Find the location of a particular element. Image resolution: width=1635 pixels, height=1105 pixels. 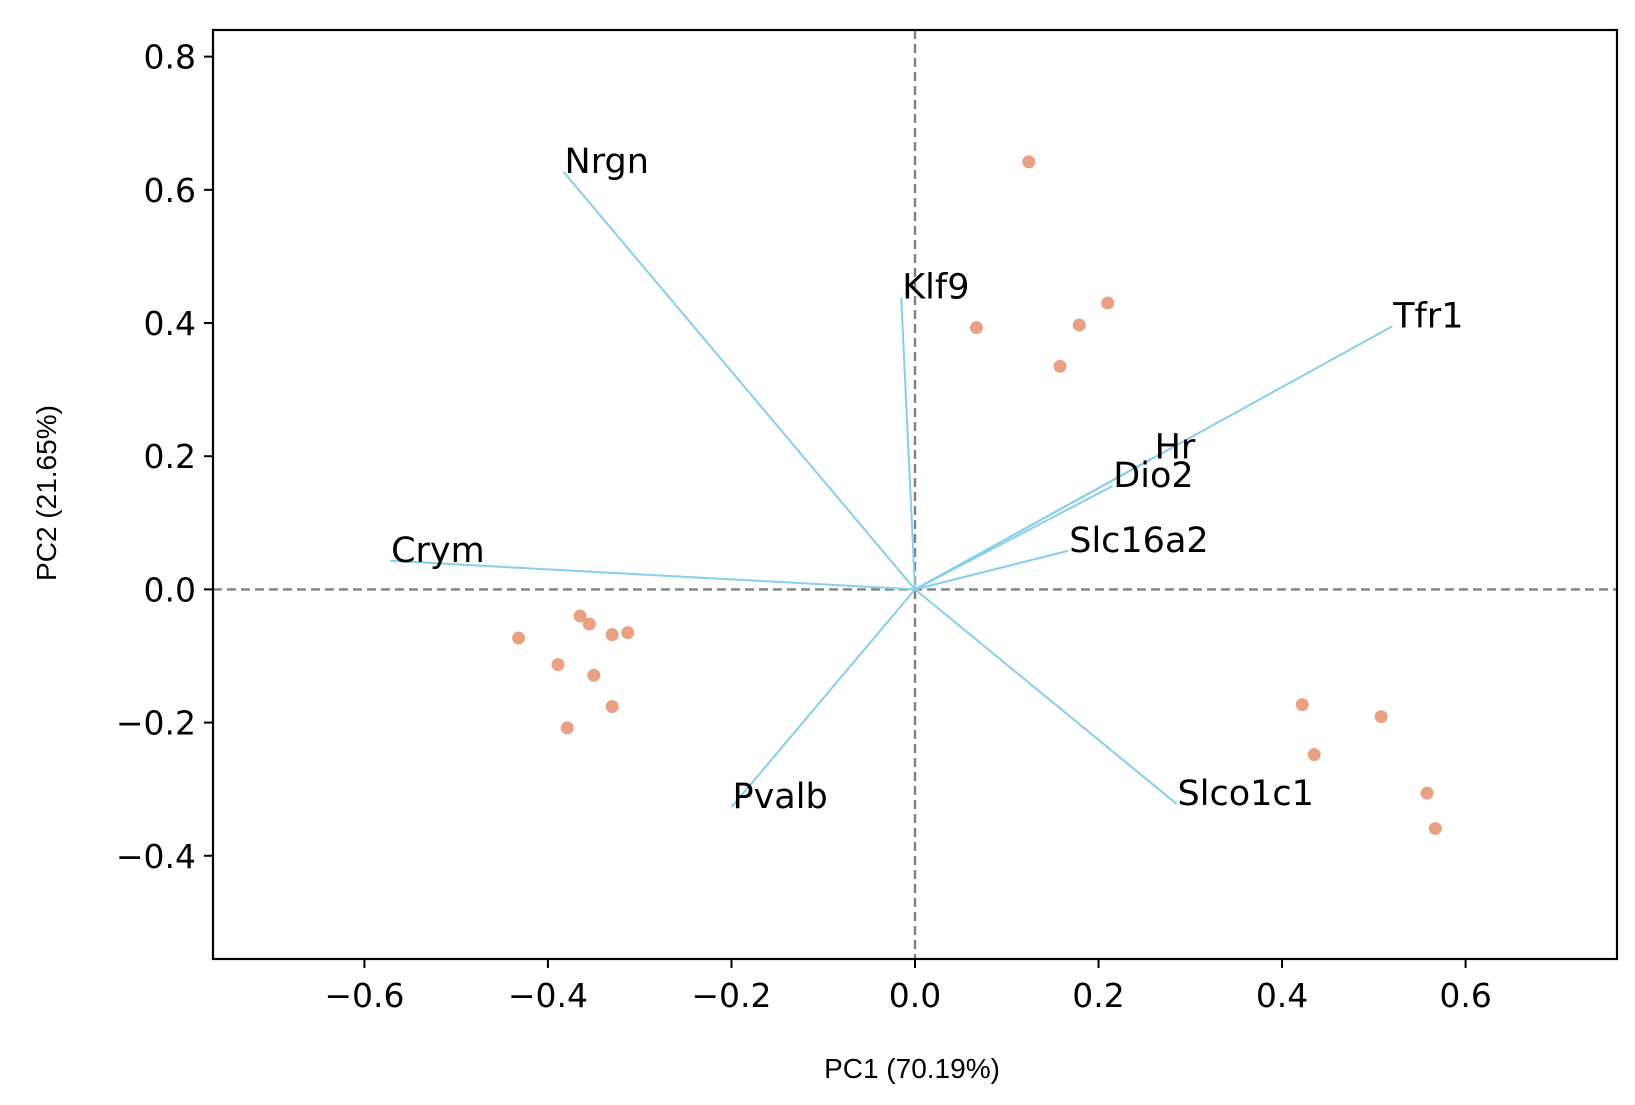

y-axis-title: PC2 (21.65%) is located at coordinates (46, 493).